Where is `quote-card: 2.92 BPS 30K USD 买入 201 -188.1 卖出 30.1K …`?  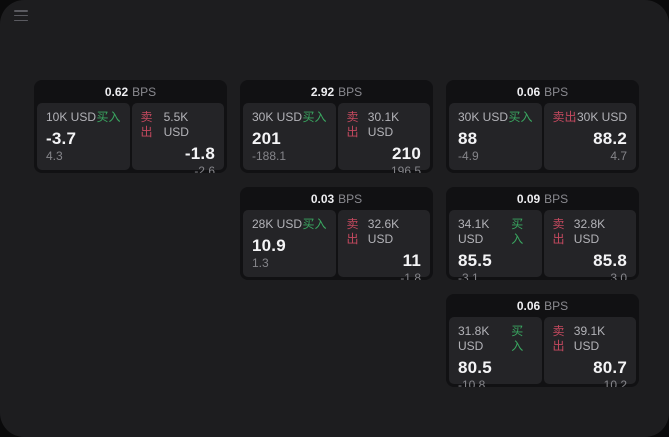
quote-card: 2.92 BPS 30K USD 买入 201 -188.1 卖出 30.1K … is located at coordinates (336, 126).